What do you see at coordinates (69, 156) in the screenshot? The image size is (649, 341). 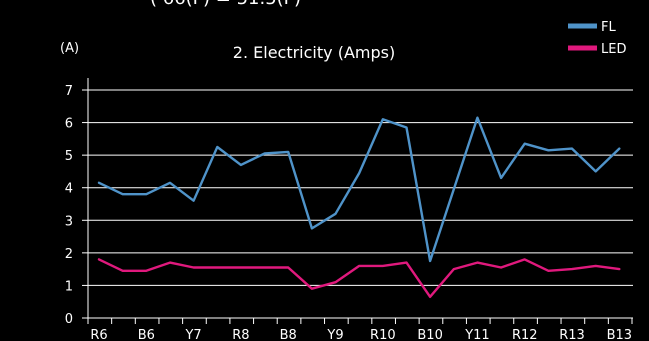 I see `y-tick-label-5: 5` at bounding box center [69, 156].